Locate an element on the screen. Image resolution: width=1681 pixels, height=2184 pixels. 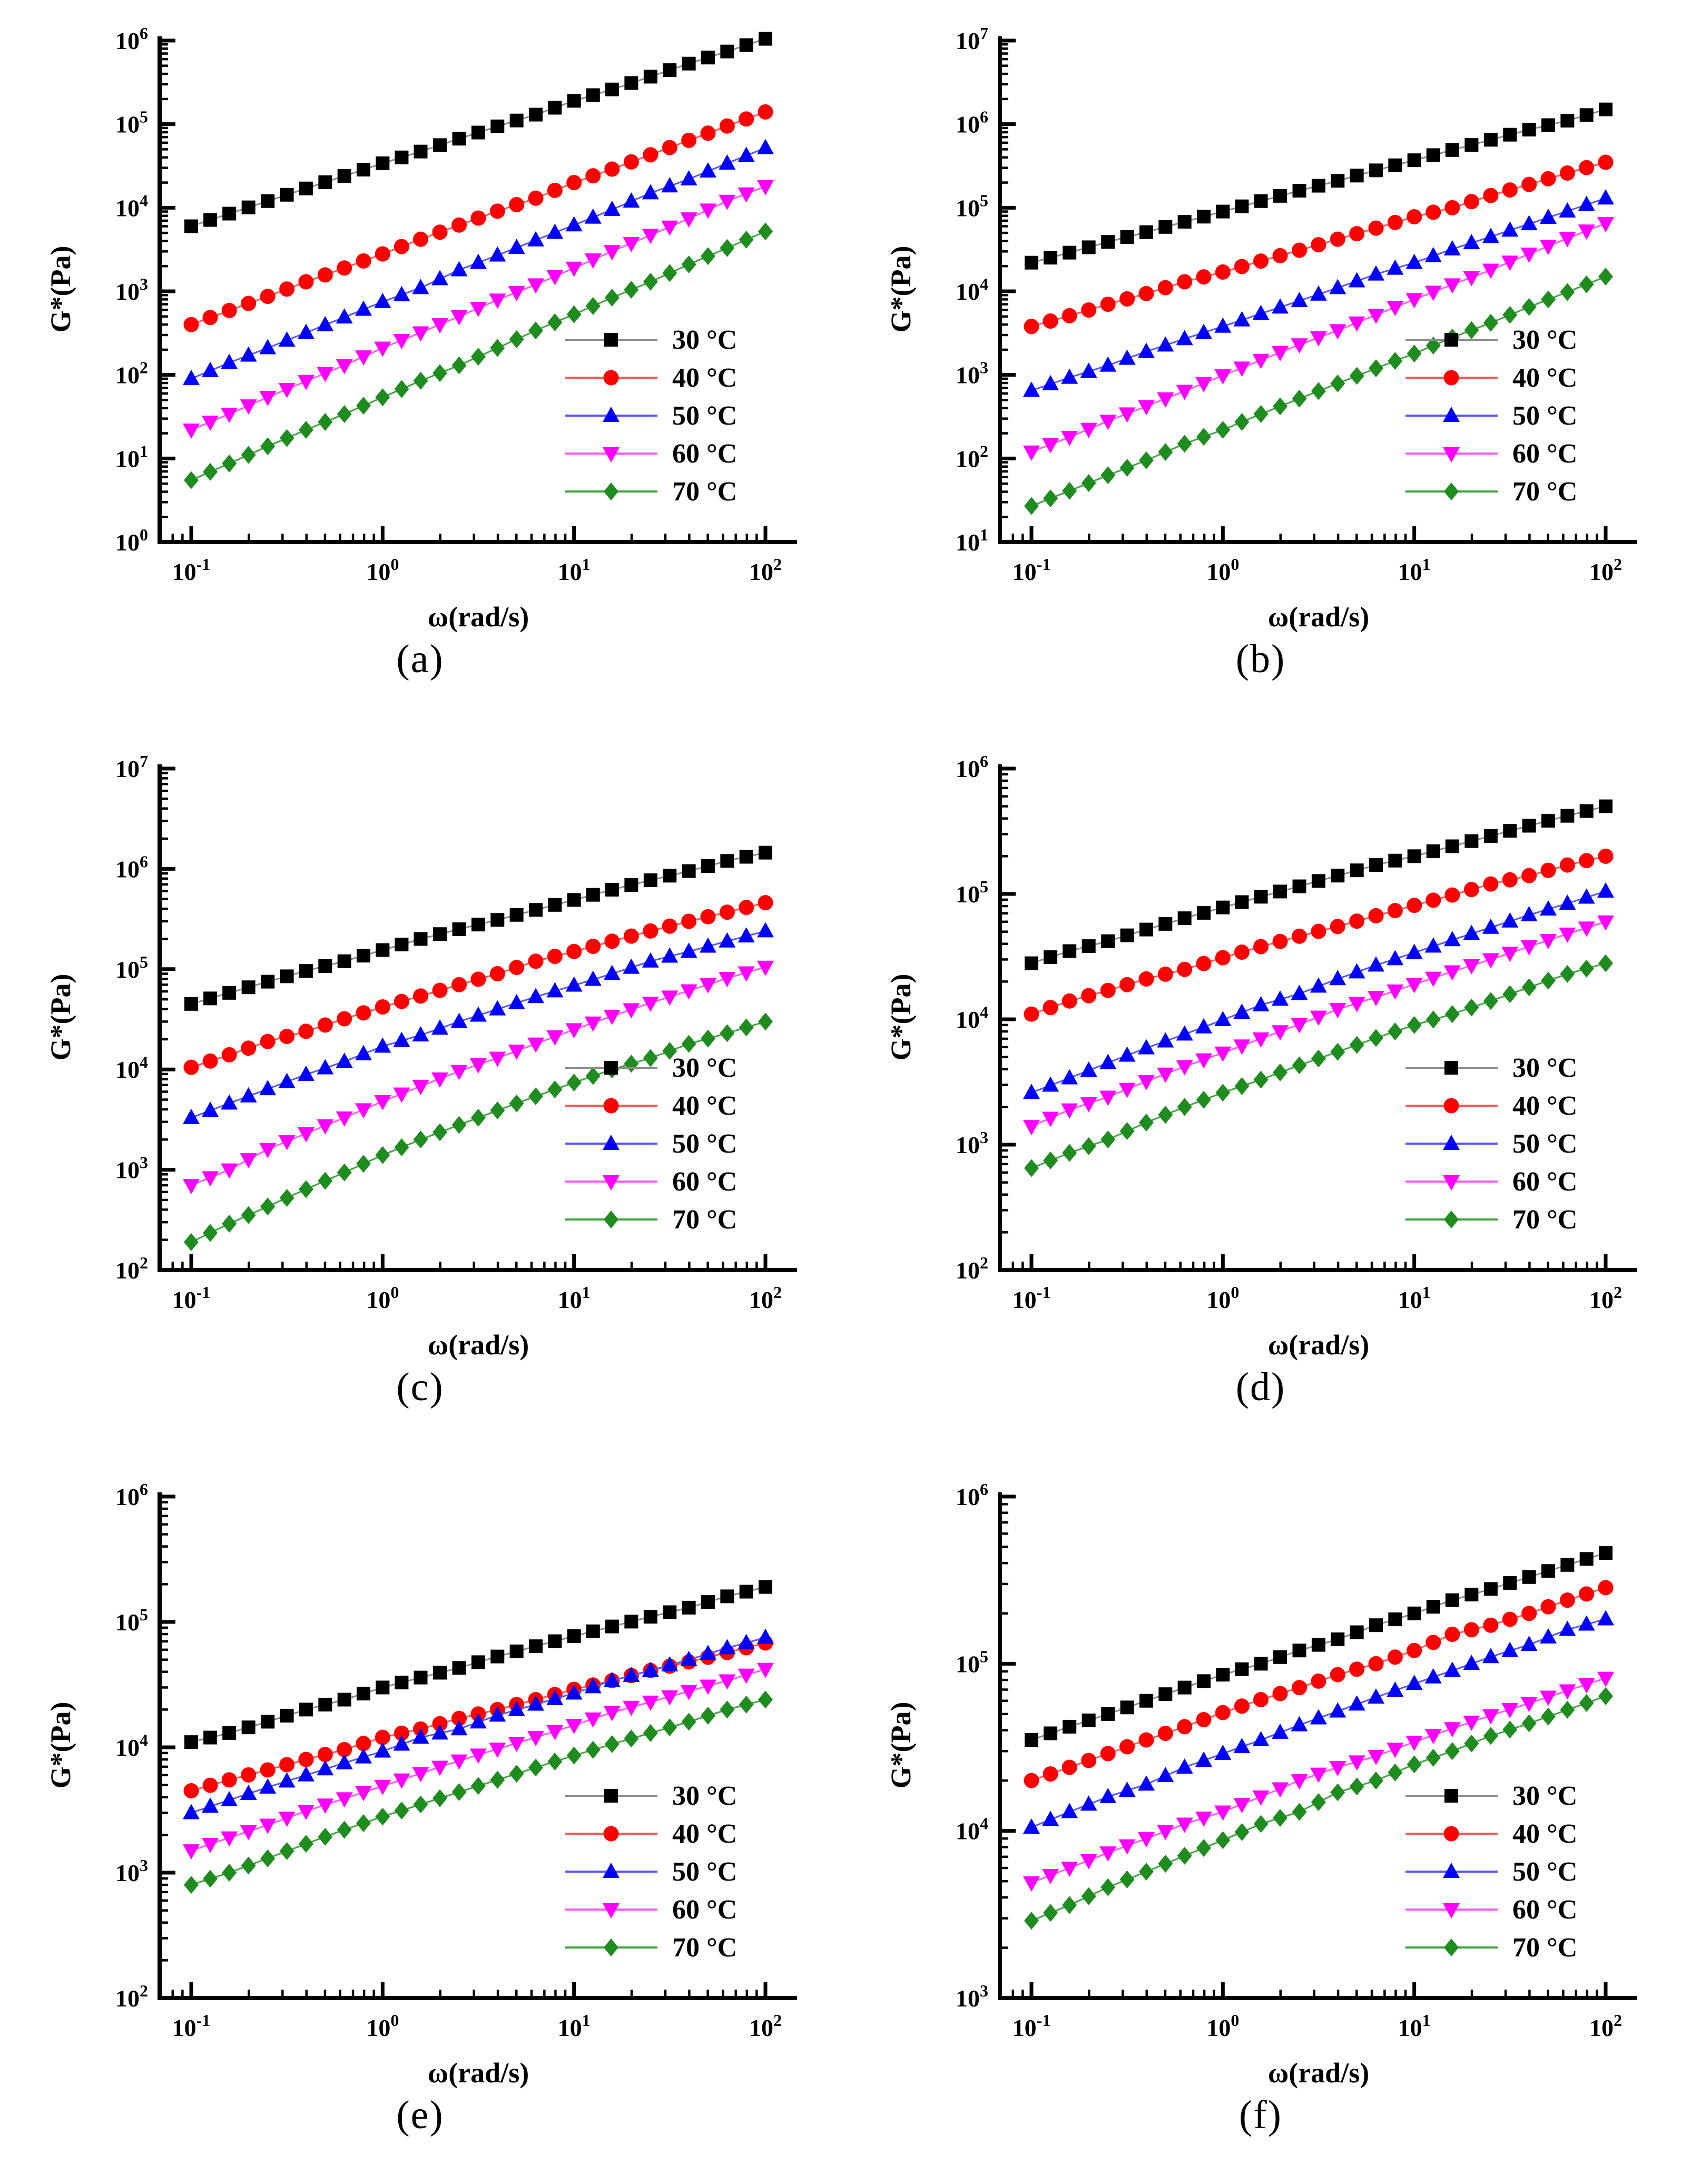
x-axis-label: ω(rad/s) is located at coordinates (1318, 617).